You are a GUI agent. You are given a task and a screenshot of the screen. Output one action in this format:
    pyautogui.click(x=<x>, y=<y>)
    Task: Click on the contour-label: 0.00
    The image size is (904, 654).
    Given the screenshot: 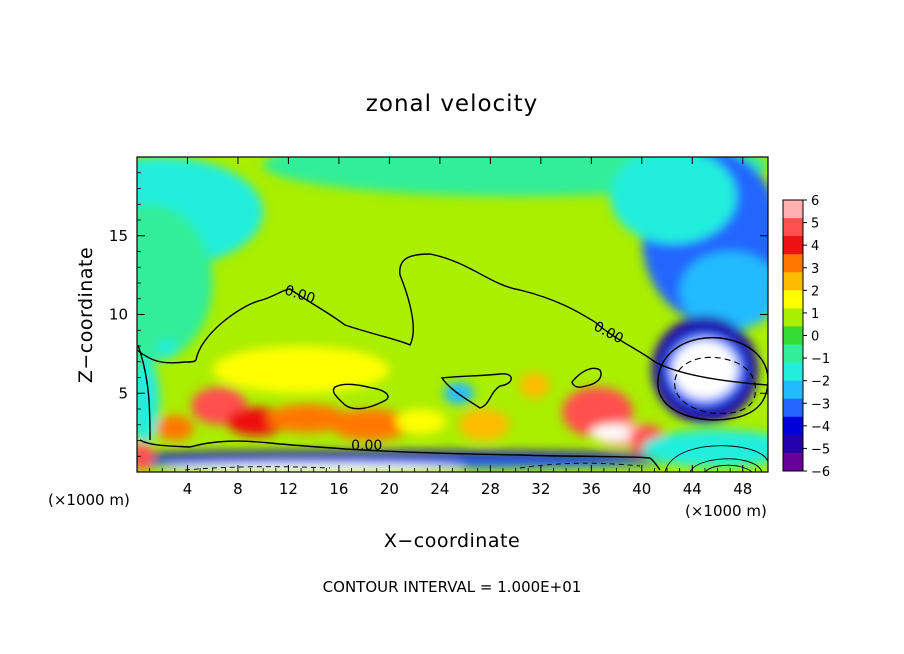 What is the action you would take?
    pyautogui.click(x=366, y=446)
    